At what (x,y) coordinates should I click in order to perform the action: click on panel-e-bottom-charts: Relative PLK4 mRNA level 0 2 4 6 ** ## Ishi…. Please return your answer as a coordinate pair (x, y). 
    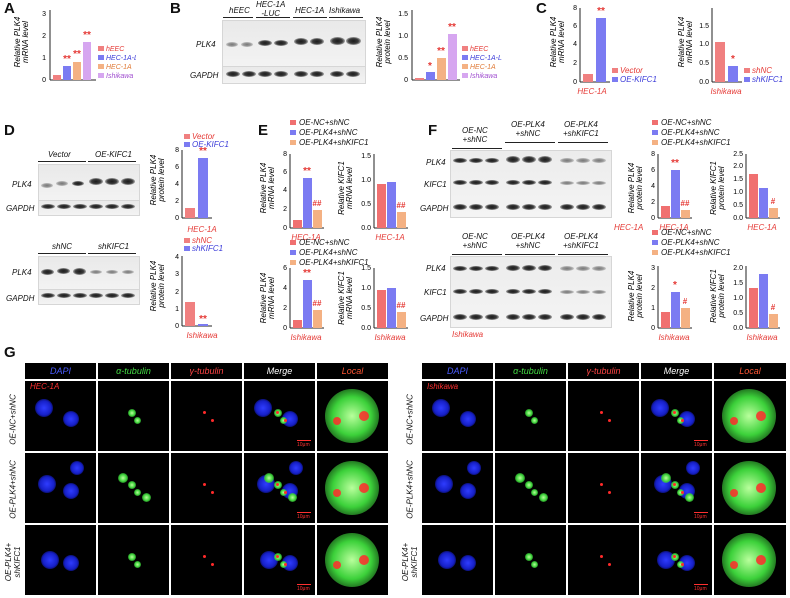
    Looking at the image, I should click on (333, 303).